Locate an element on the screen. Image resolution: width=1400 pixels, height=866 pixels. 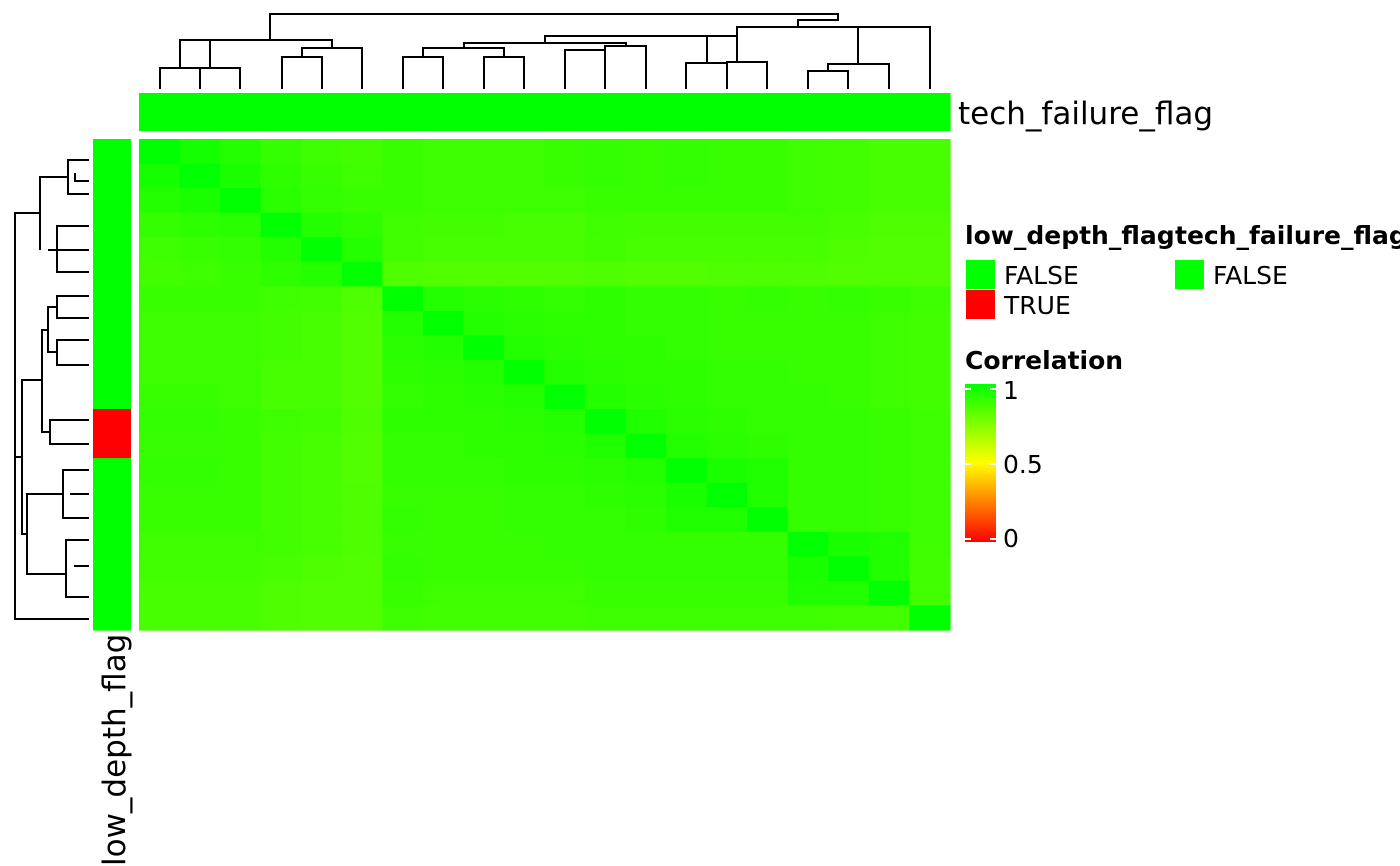
legend-title-tech-failure-flag: tech_failure_flag is located at coordinates (1287, 235).